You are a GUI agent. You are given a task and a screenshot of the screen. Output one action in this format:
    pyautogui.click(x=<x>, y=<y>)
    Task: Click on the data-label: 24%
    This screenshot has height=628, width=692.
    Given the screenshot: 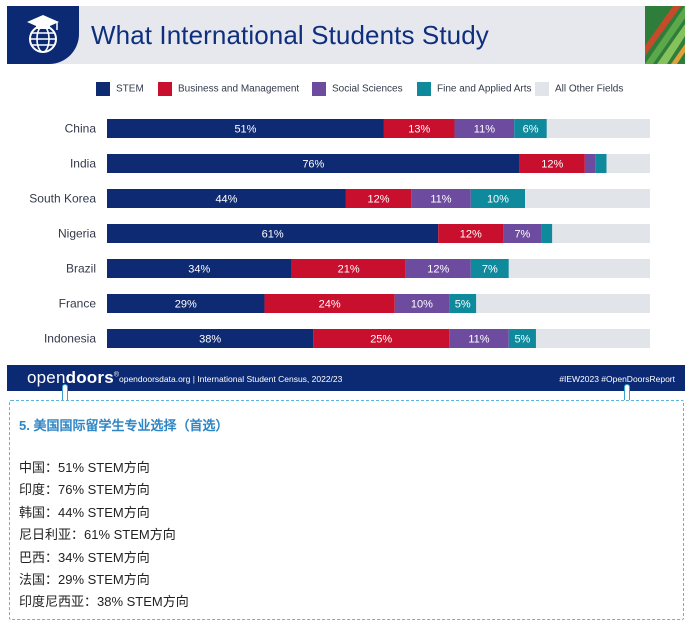 What is the action you would take?
    pyautogui.click(x=330, y=305)
    